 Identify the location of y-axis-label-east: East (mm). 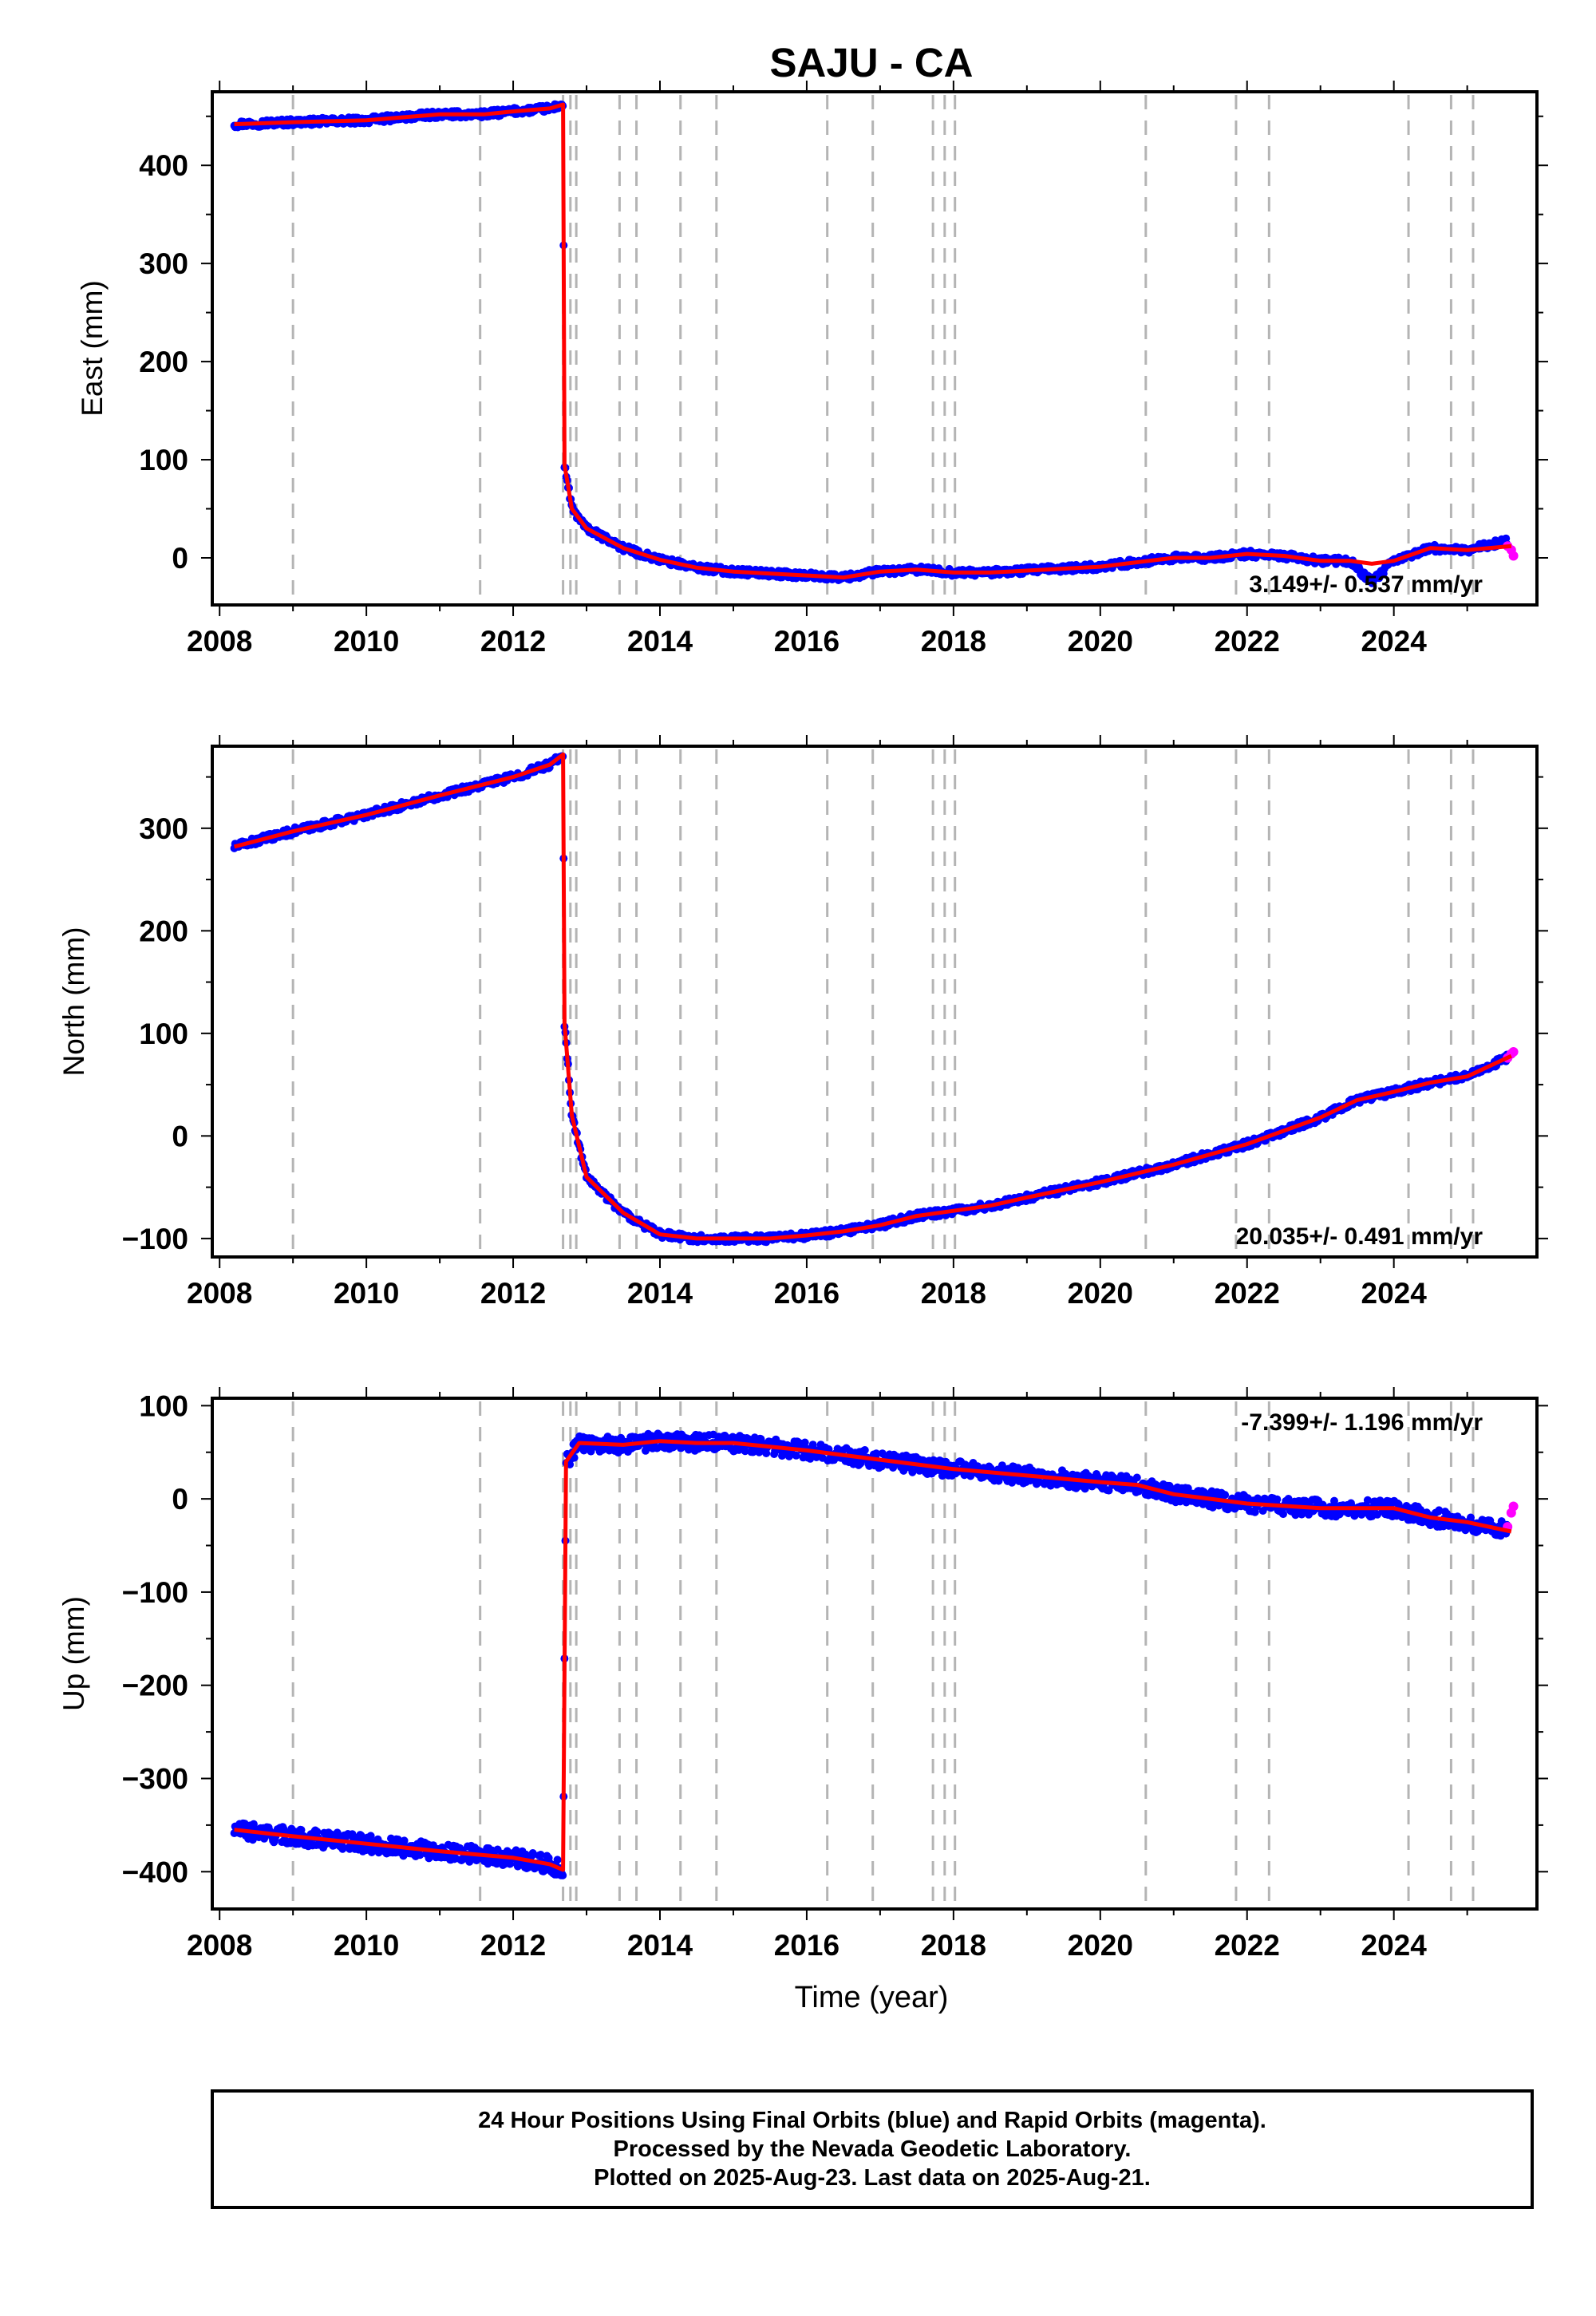
(92, 348).